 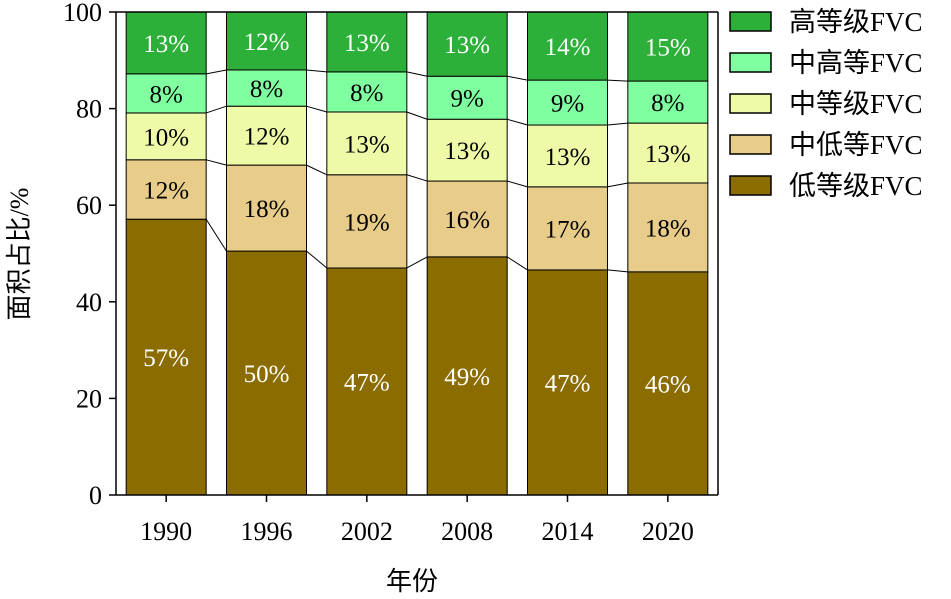 What do you see at coordinates (568, 229) in the screenshot?
I see `data-label: 17%` at bounding box center [568, 229].